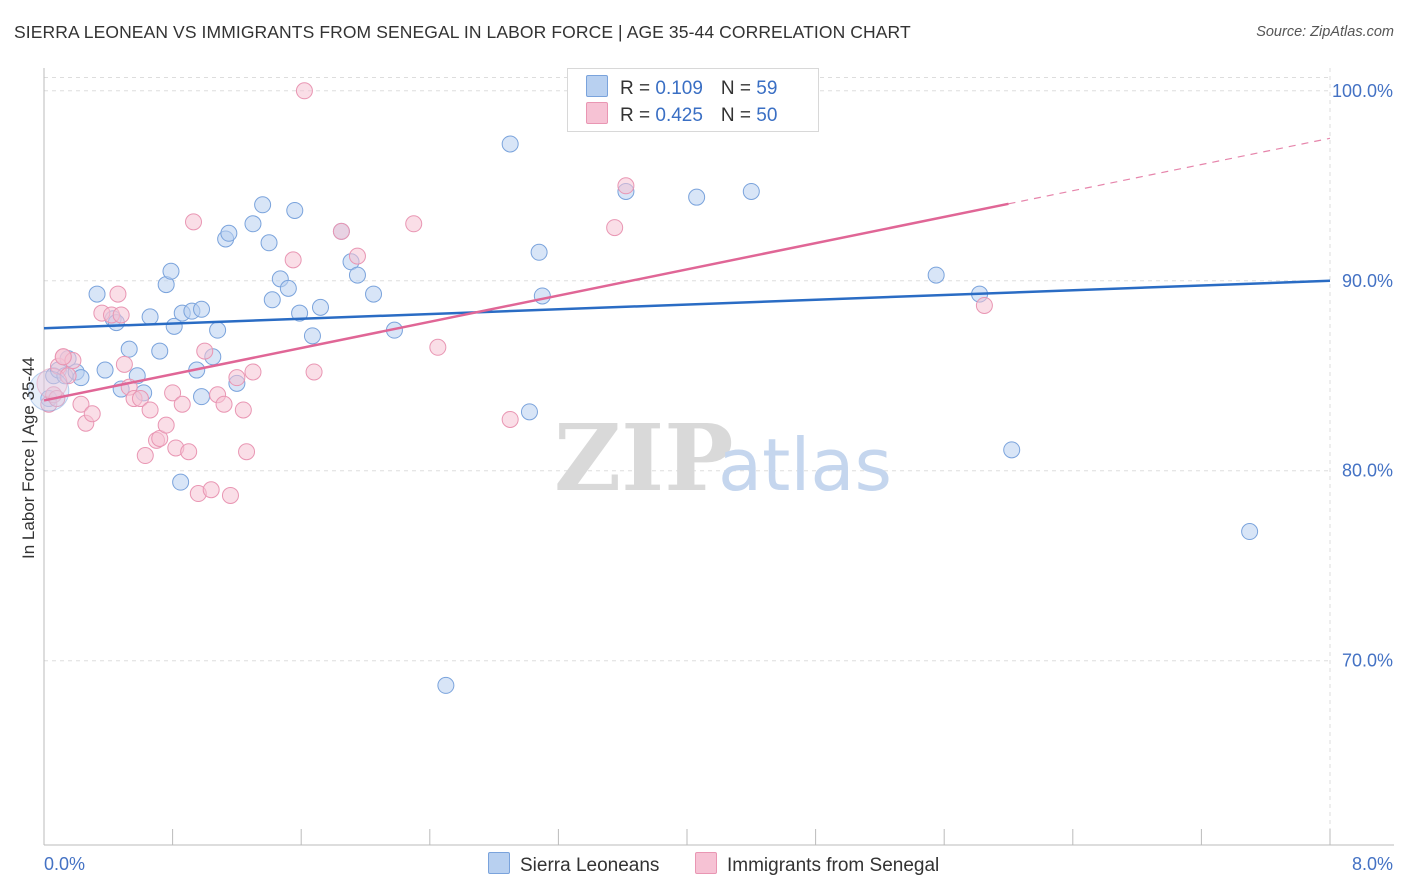 The width and height of the screenshot is (1406, 892). Describe the element at coordinates (643, 458) in the screenshot. I see `watermark-zip: ZIP` at that location.